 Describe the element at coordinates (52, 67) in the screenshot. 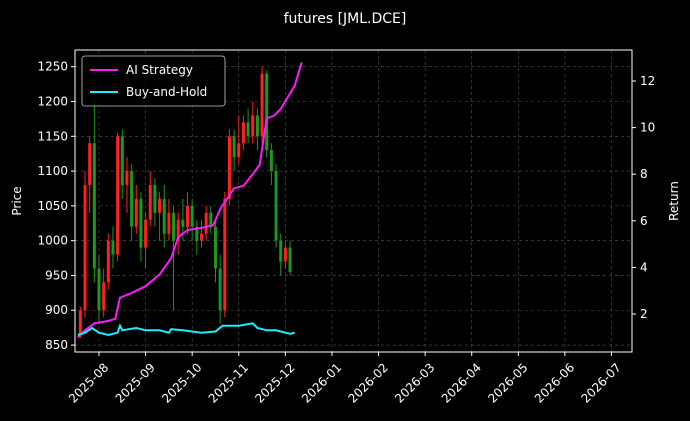

I see `y-tick-label: 1250` at that location.